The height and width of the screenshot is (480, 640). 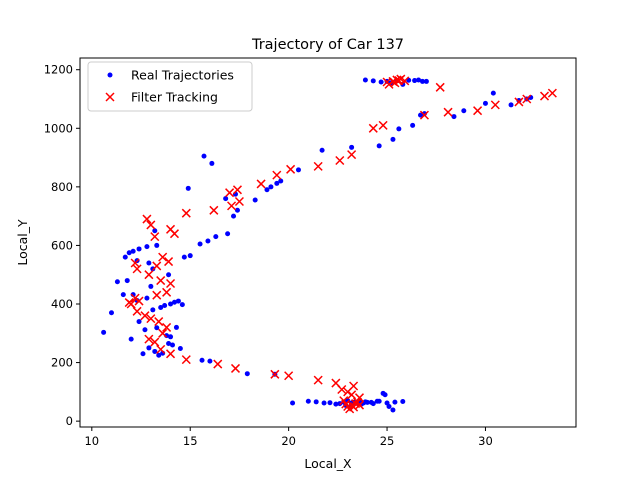 I want to click on y-axis-ticks: 0 200 400 600 800 1000 1200, so click(x=62, y=245).